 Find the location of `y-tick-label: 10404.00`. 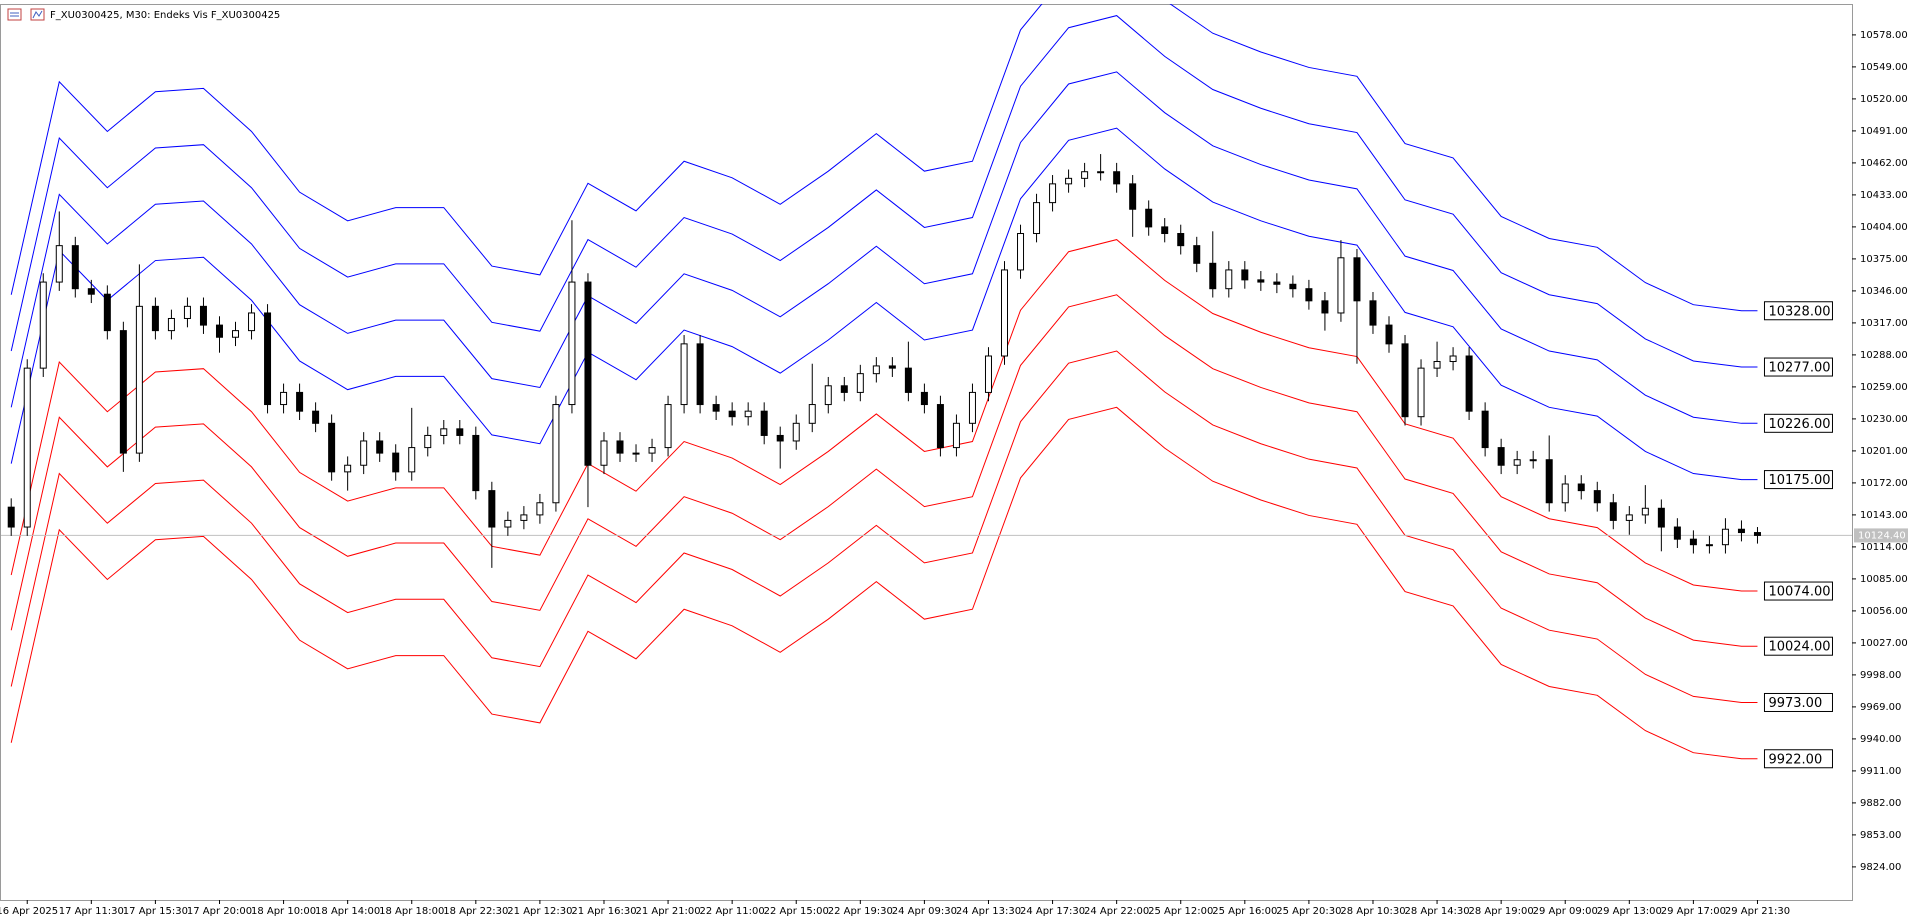

y-tick-label: 10404.00 is located at coordinates (1884, 227).